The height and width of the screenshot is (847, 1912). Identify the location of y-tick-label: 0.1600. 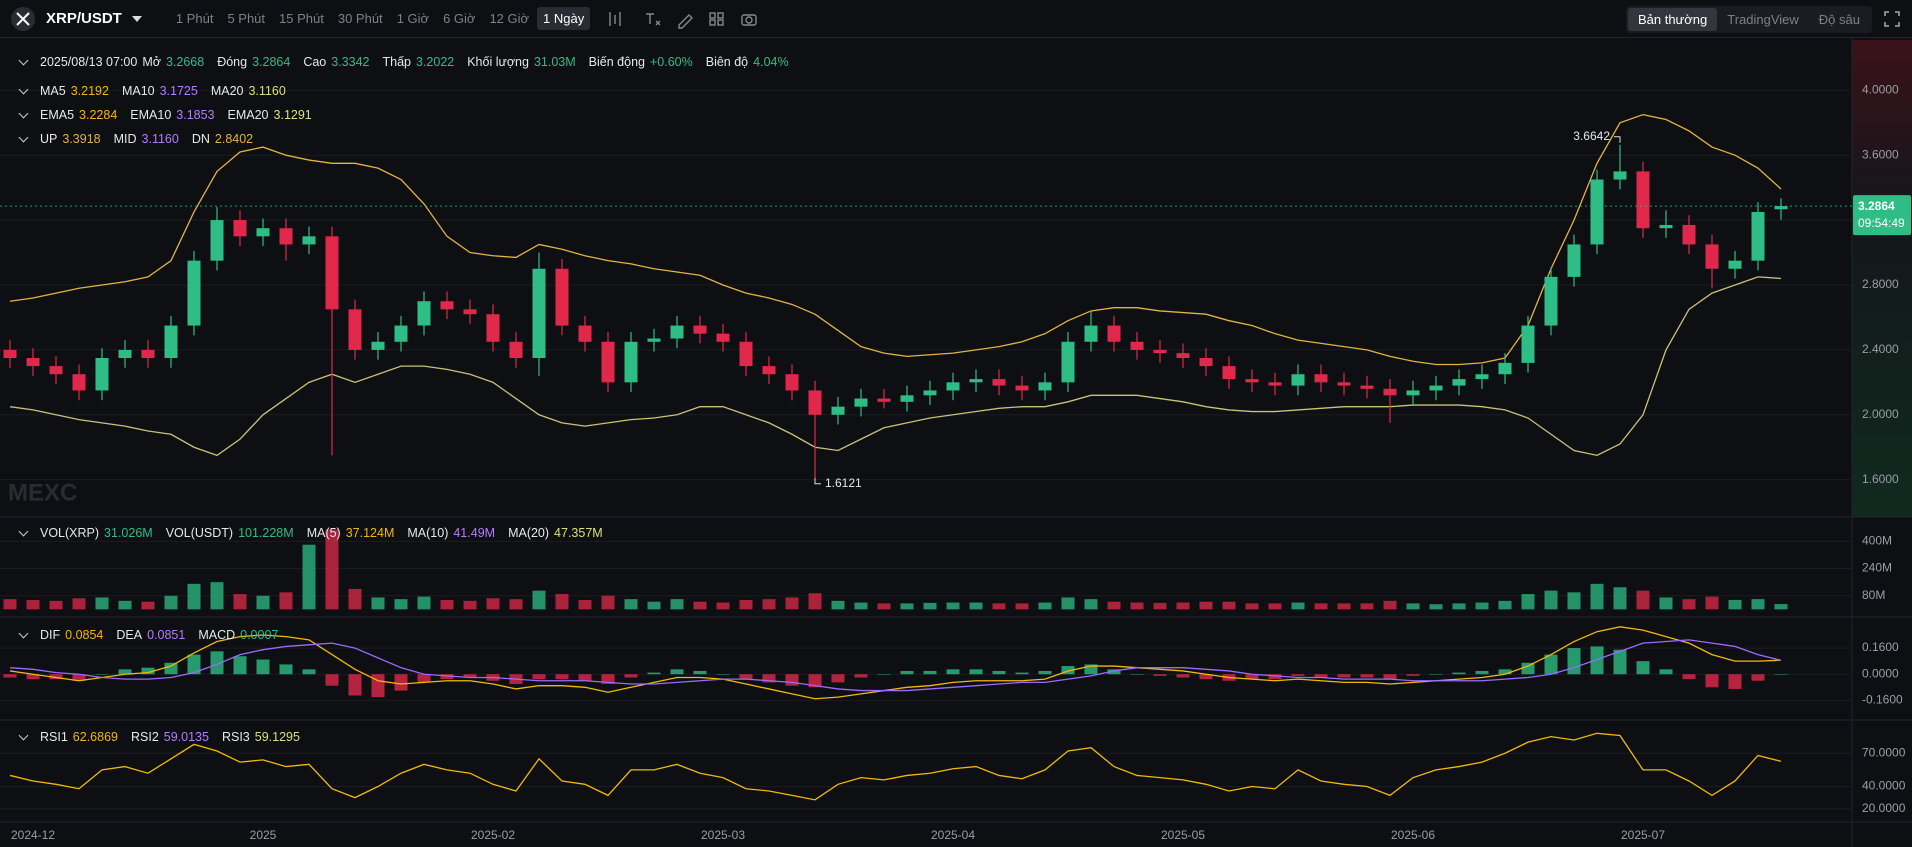
(1880, 647).